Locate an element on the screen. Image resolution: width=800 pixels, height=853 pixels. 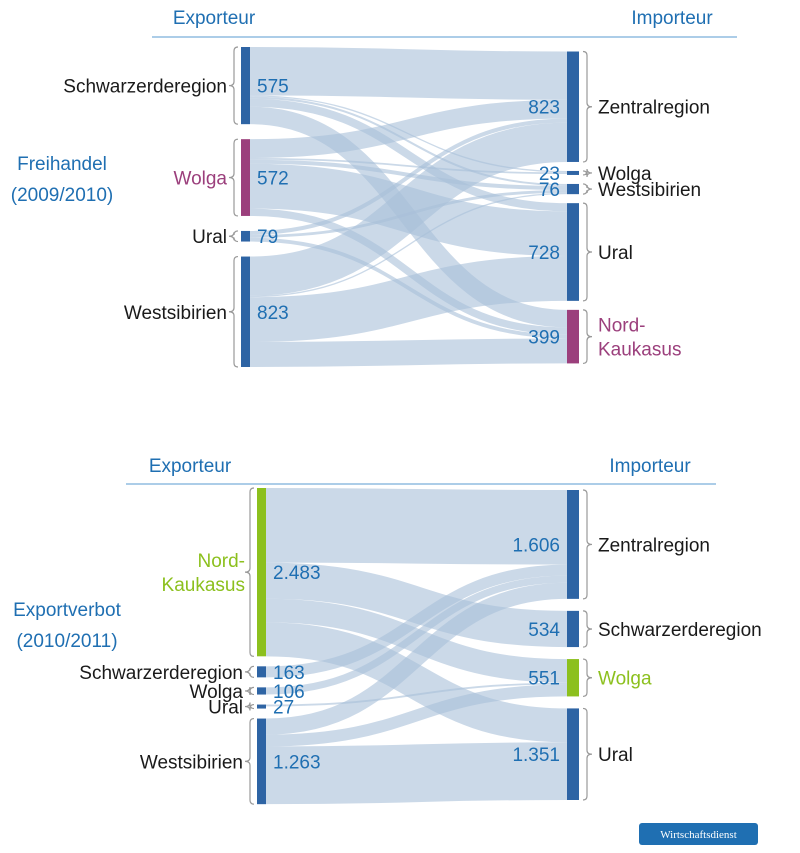
flow-nord-kaukasus-to-ural is located at coordinates (416, 682).